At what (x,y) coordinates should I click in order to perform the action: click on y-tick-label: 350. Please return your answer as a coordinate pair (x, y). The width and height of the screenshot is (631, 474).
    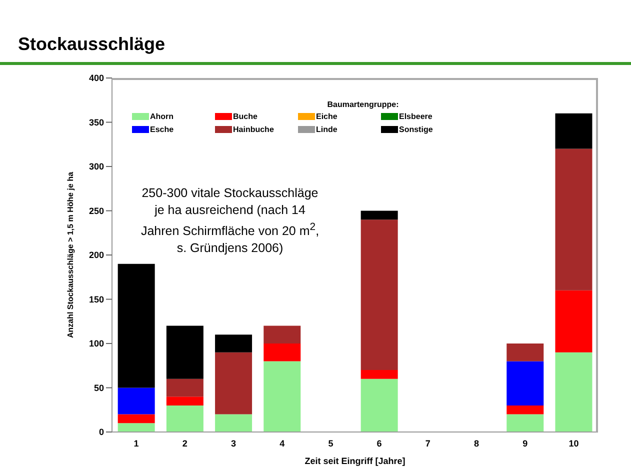
    Looking at the image, I should click on (96, 122).